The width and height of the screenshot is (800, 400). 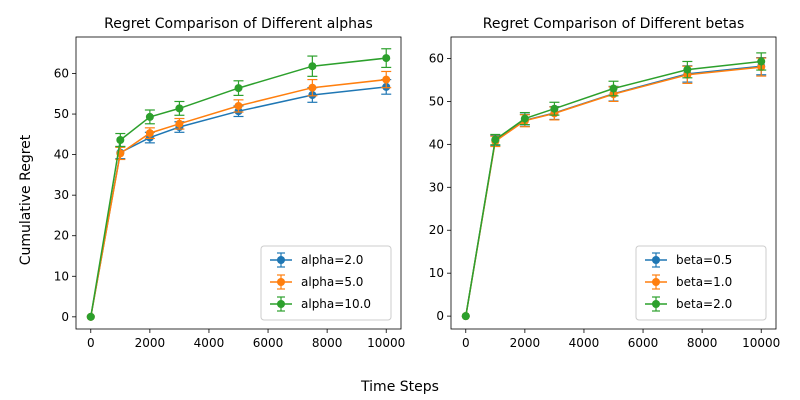 I want to click on legend-label: beta=1.0, so click(x=704, y=282).